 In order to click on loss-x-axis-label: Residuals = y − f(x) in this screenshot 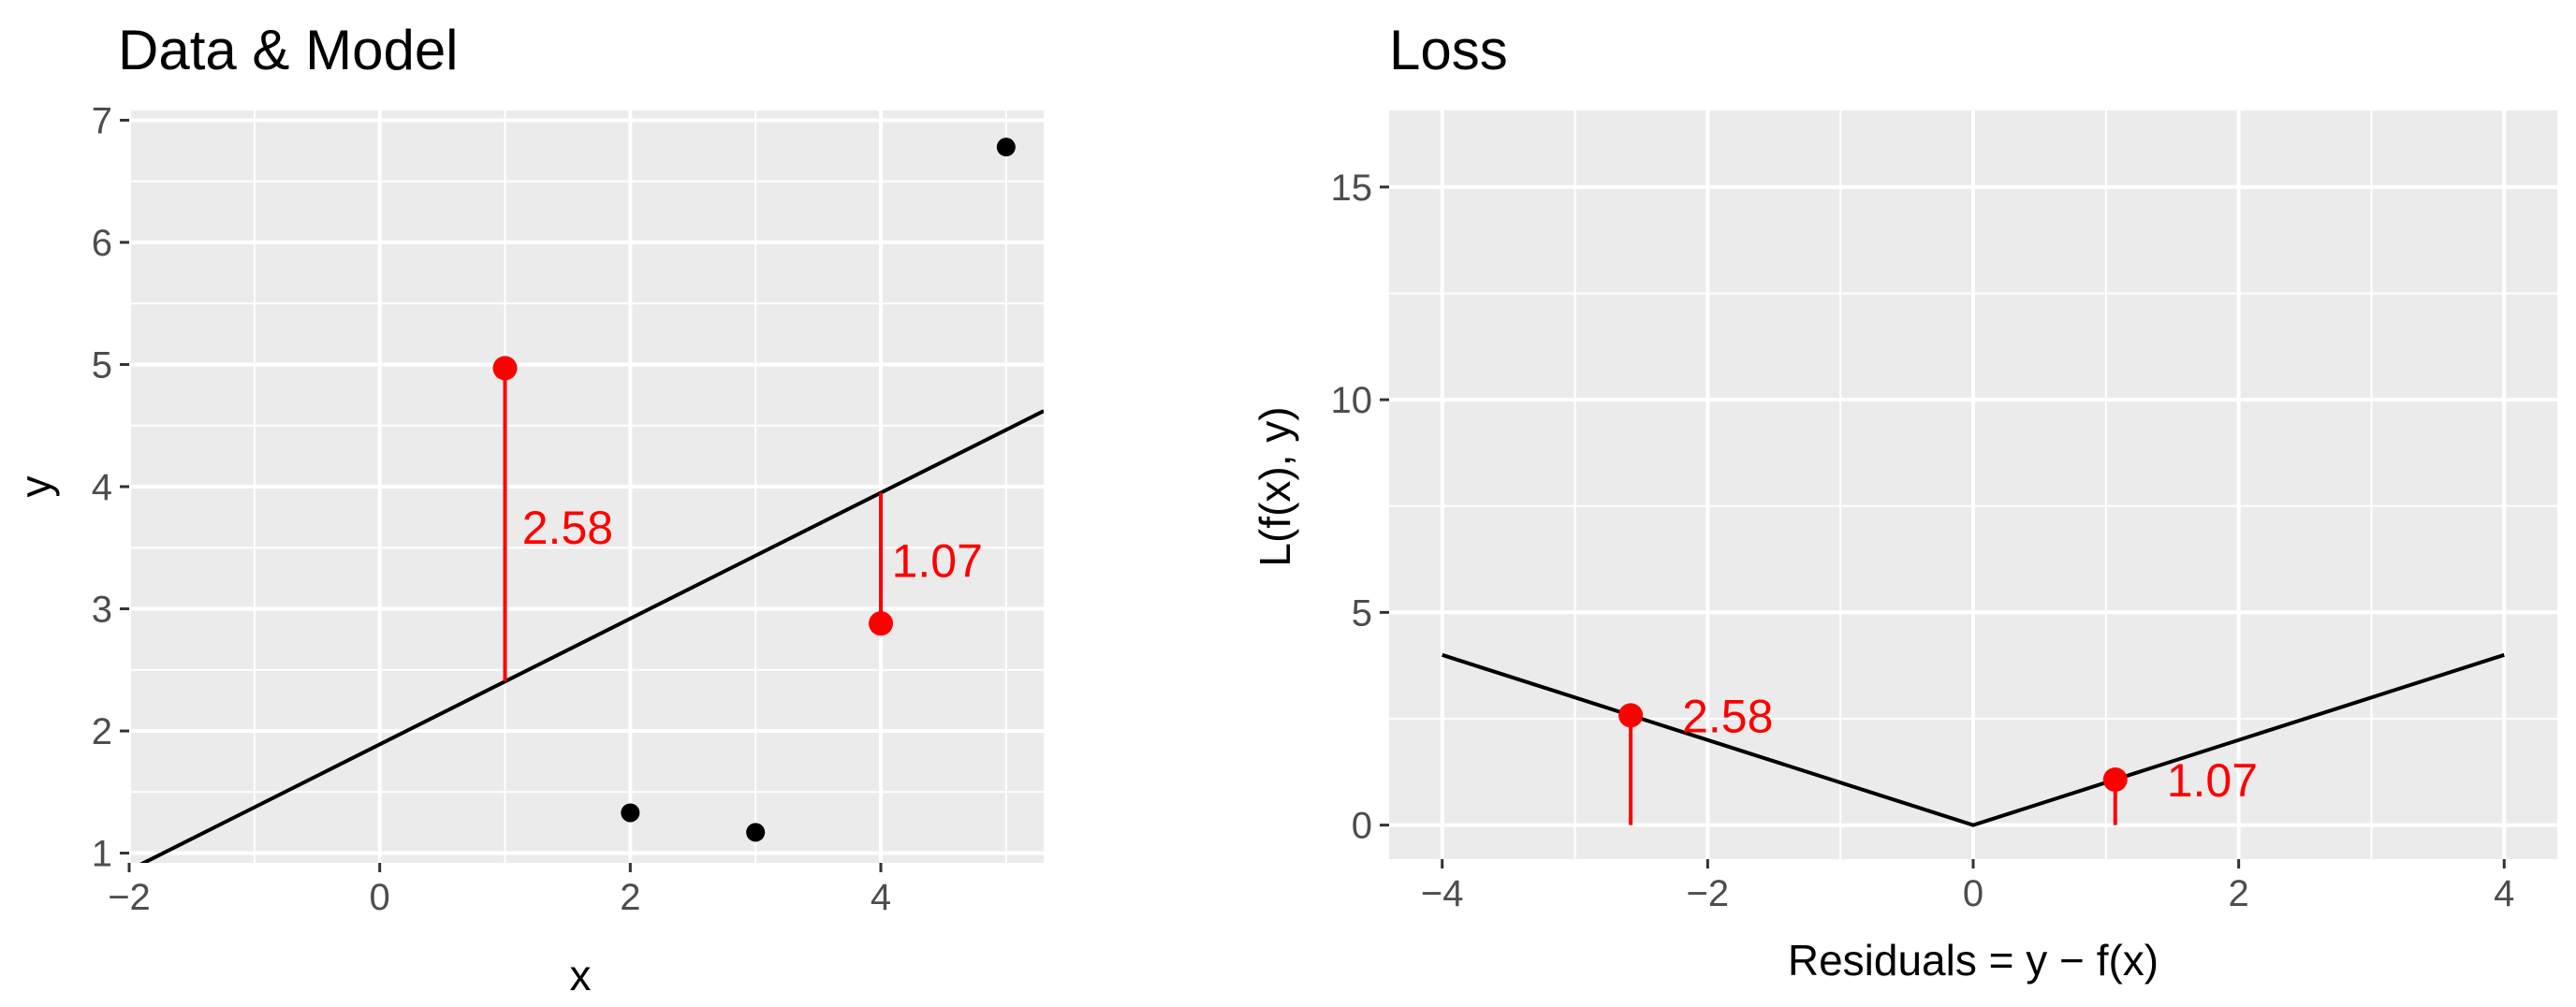, I will do `click(1973, 960)`.